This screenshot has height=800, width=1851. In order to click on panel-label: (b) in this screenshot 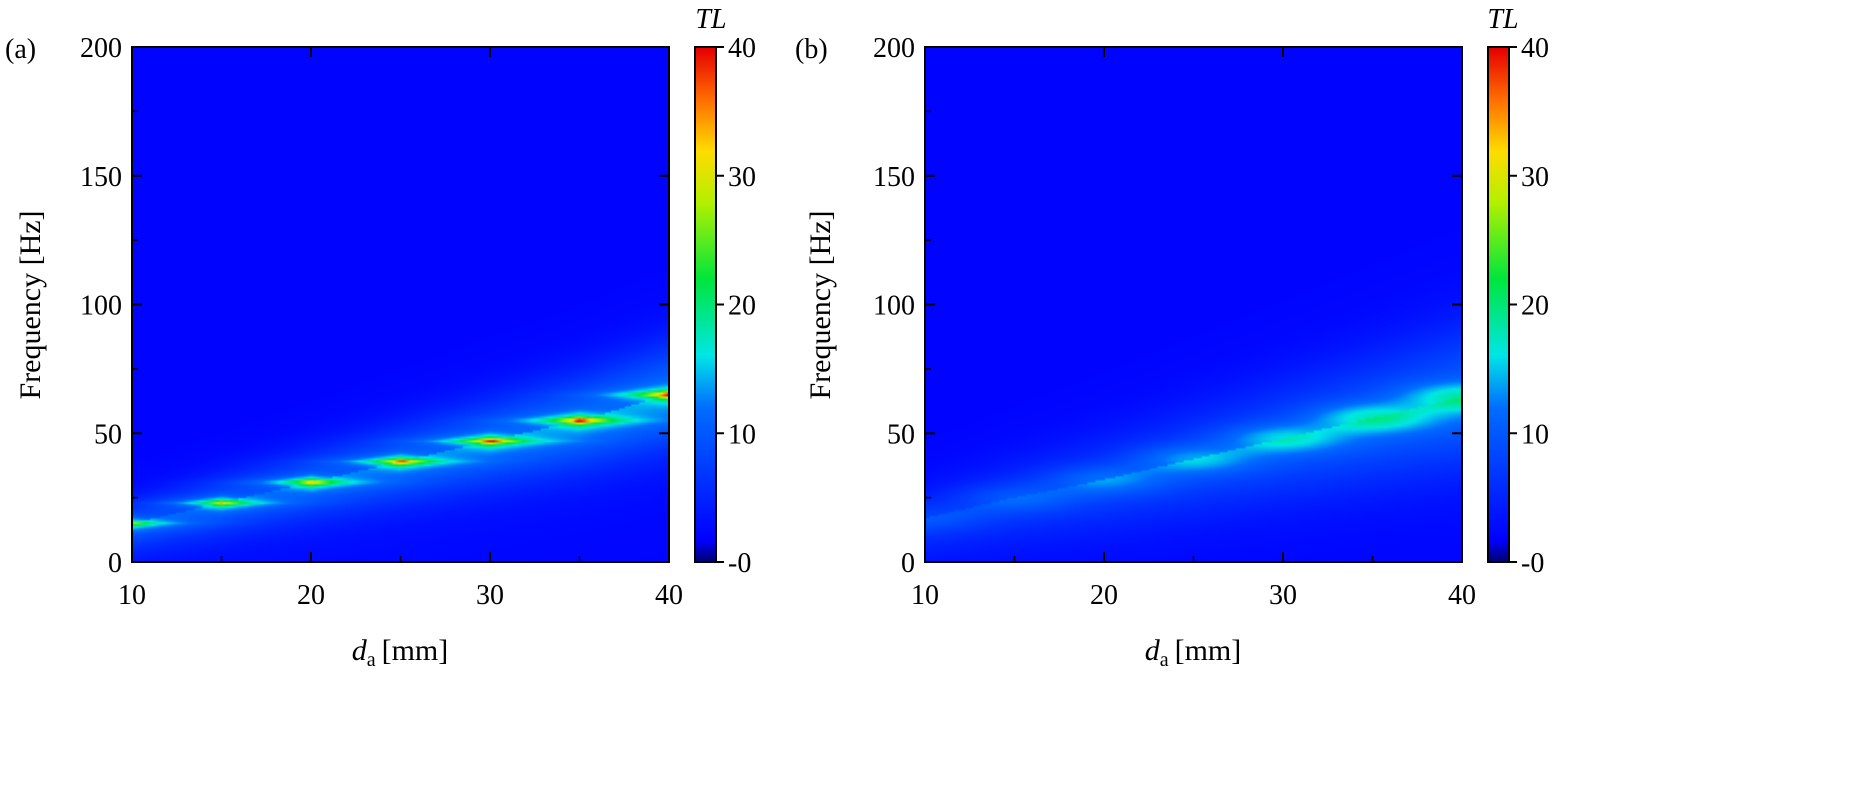, I will do `click(811, 49)`.